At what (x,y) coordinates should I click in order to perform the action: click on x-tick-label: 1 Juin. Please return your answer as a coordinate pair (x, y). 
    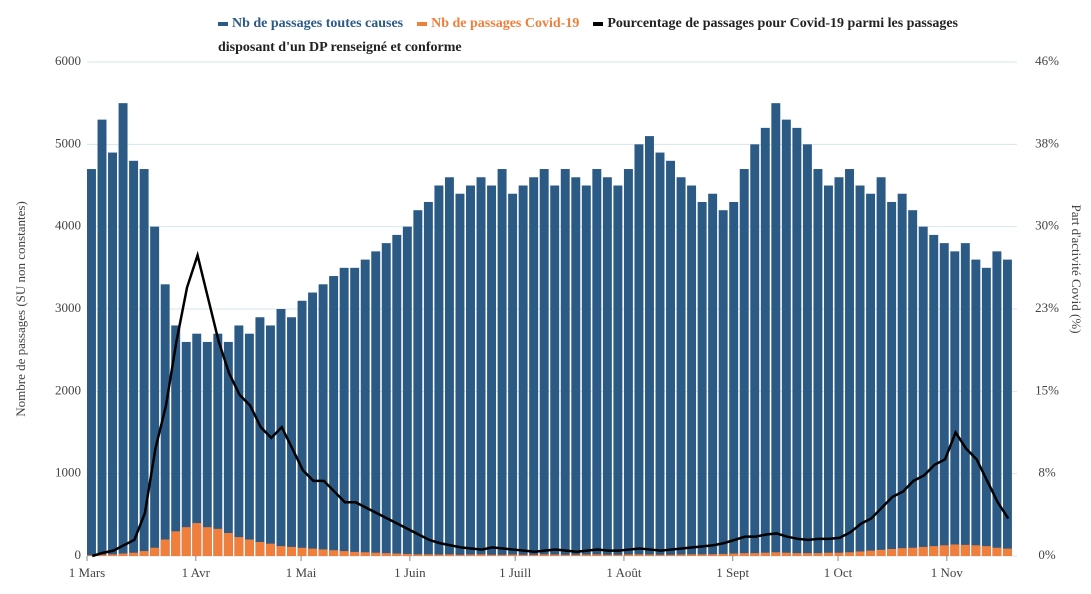
    Looking at the image, I should click on (410, 572).